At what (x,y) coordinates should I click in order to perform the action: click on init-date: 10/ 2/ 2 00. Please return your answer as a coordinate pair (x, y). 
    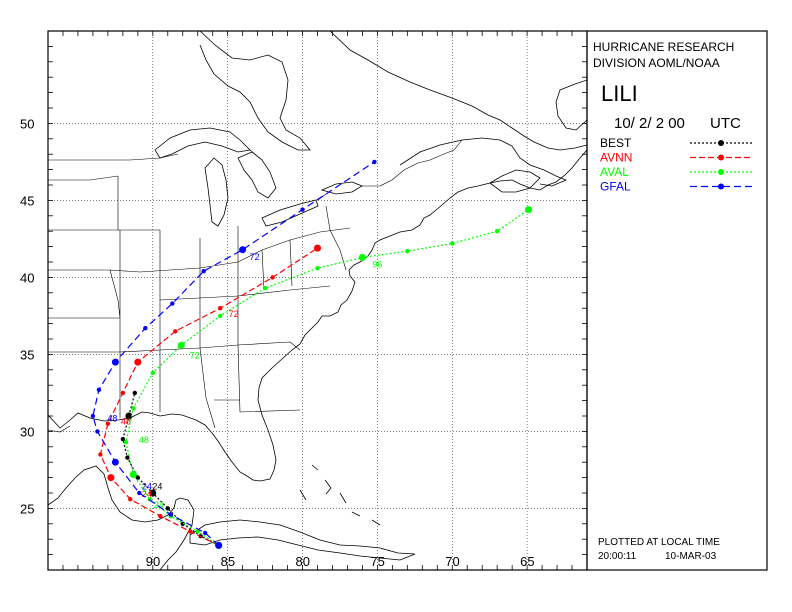
    Looking at the image, I should click on (649, 123).